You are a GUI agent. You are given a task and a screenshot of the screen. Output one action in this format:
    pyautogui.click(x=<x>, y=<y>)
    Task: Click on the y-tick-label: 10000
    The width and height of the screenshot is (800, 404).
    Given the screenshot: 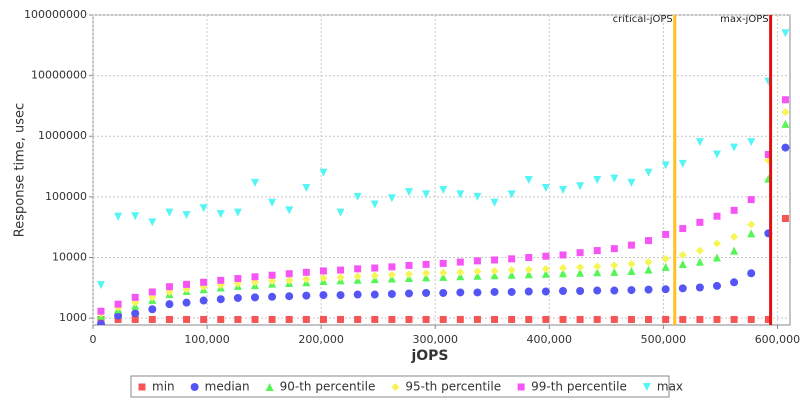 What is the action you would take?
    pyautogui.click(x=69, y=256)
    